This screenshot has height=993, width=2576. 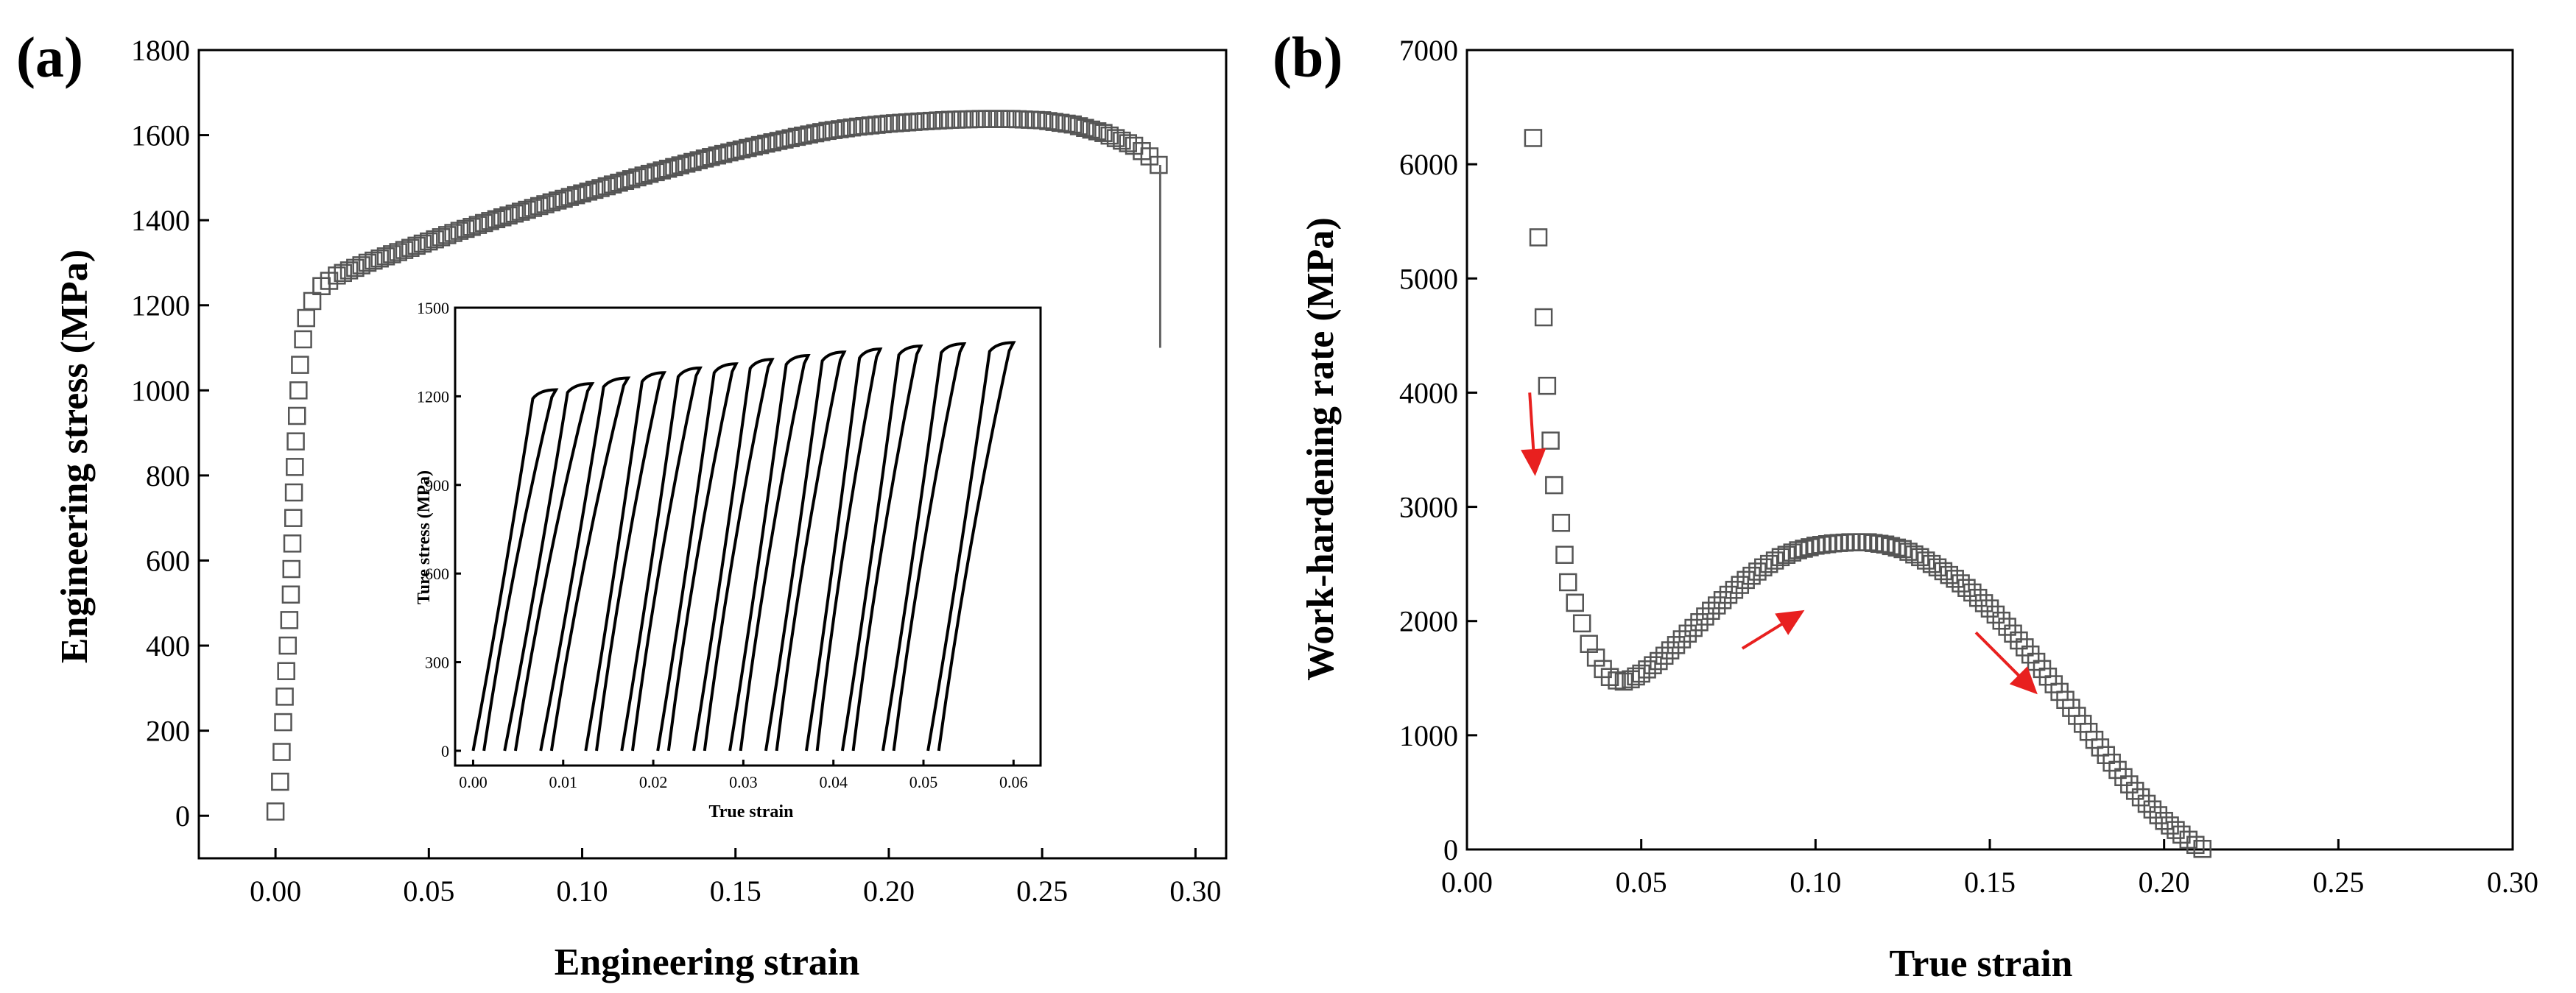 I want to click on panel-a-y-tick-label: 800, so click(x=168, y=475).